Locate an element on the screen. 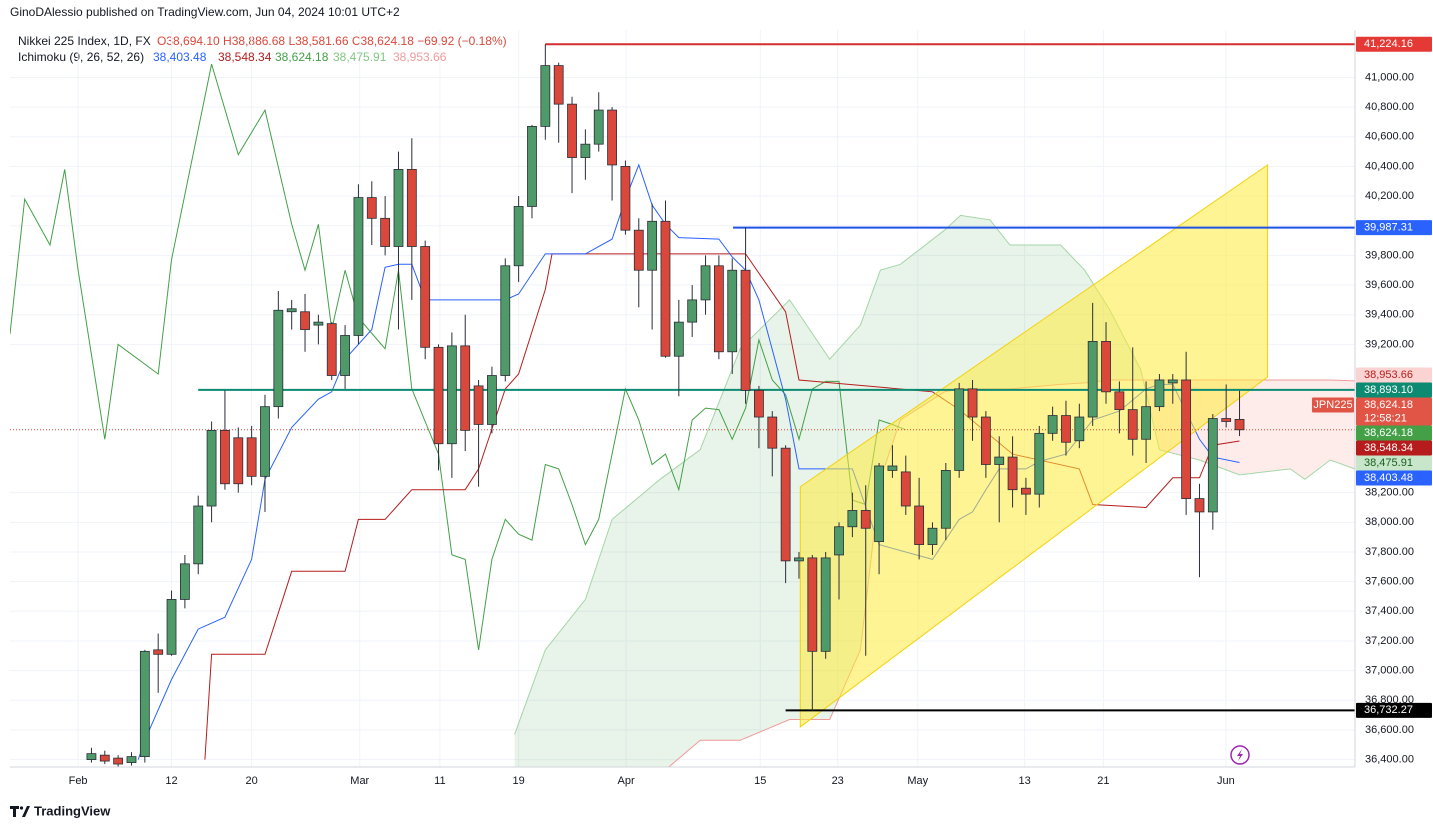  alert-icon is located at coordinates (1240, 755).